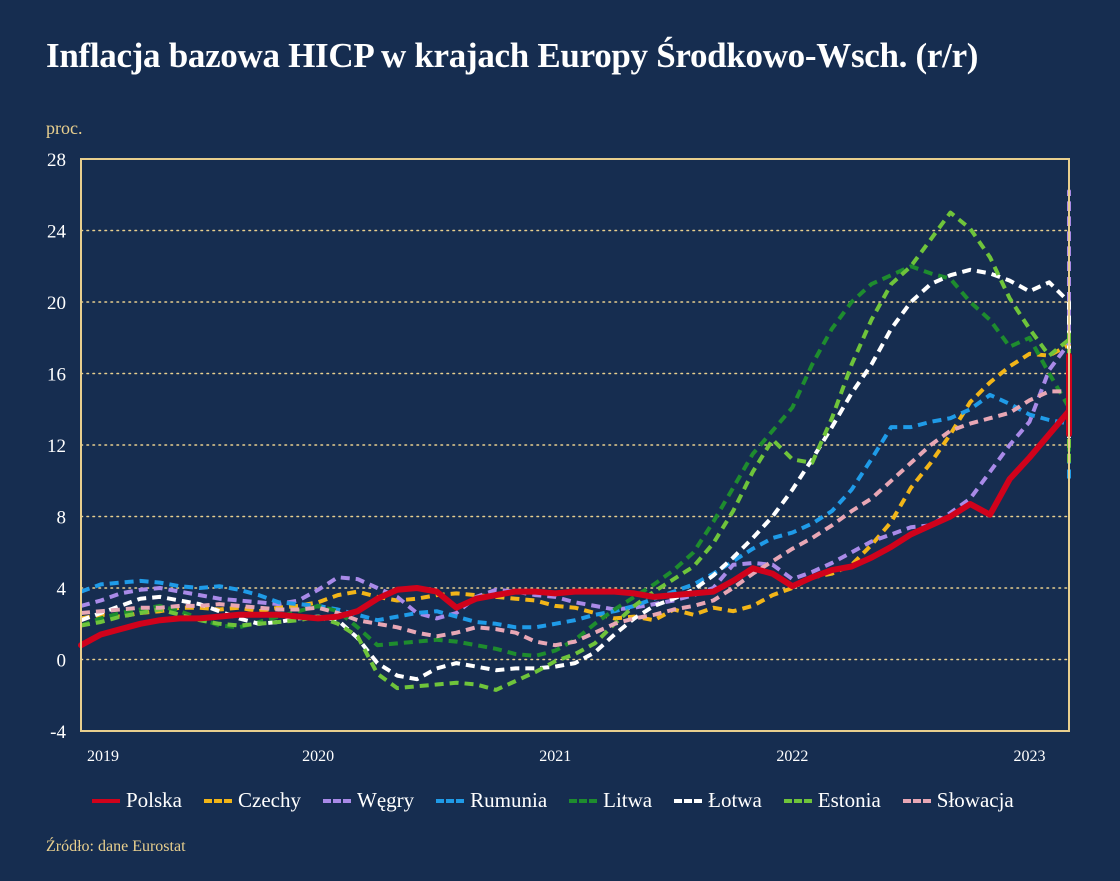 This screenshot has height=881, width=1120. Describe the element at coordinates (58, 732) in the screenshot. I see `y-tick-label: -4` at that location.